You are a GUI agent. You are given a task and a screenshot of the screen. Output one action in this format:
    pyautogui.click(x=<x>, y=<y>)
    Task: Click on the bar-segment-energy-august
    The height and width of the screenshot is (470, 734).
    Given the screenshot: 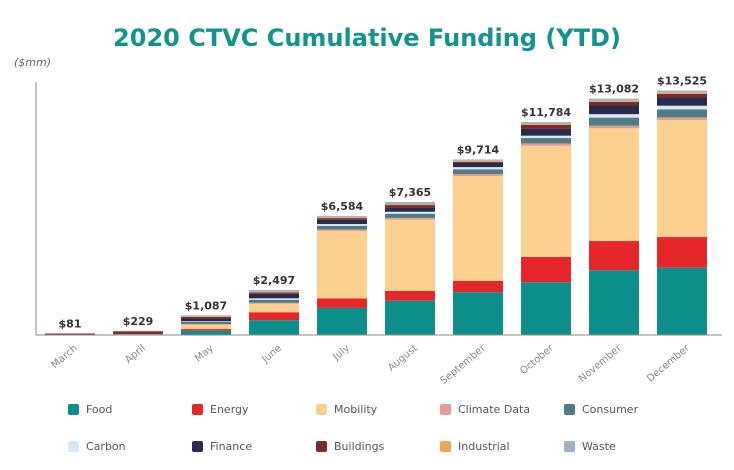 What is the action you would take?
    pyautogui.click(x=410, y=295)
    